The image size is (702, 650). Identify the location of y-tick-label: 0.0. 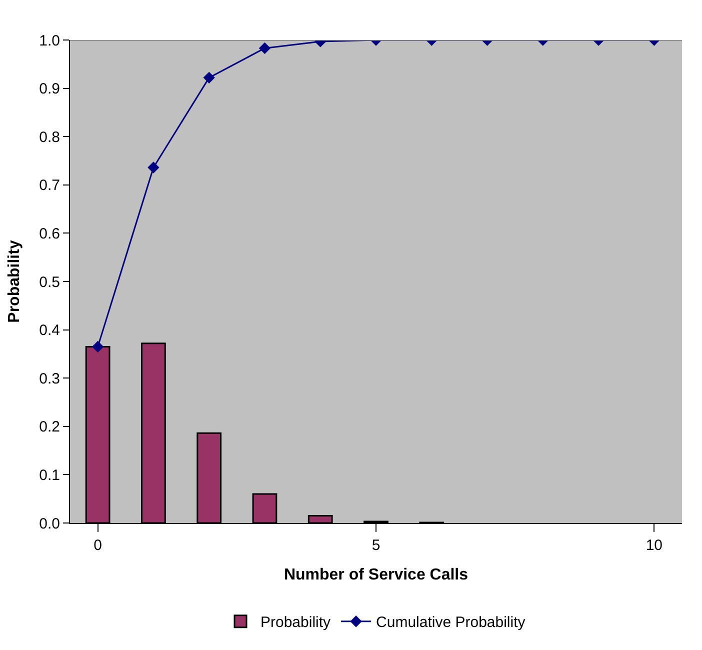
(49, 523).